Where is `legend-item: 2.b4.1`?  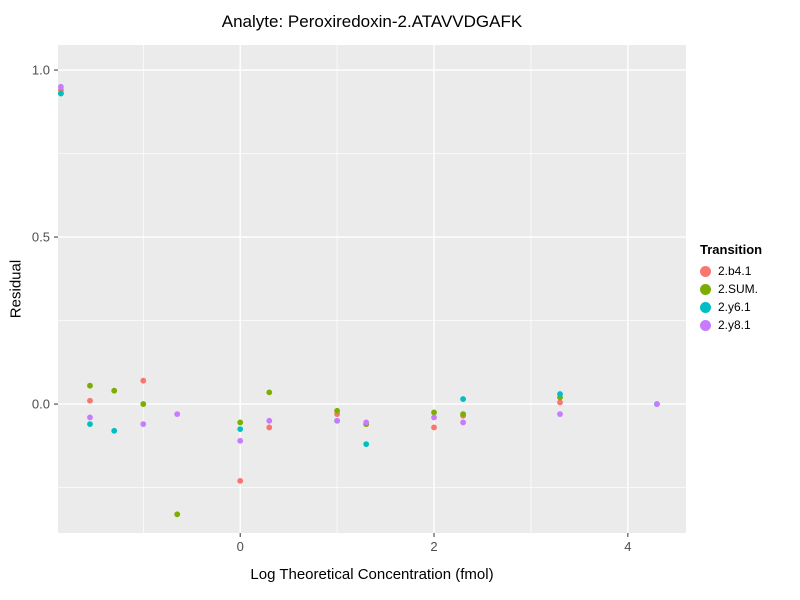
legend-item: 2.b4.1 is located at coordinates (731, 271).